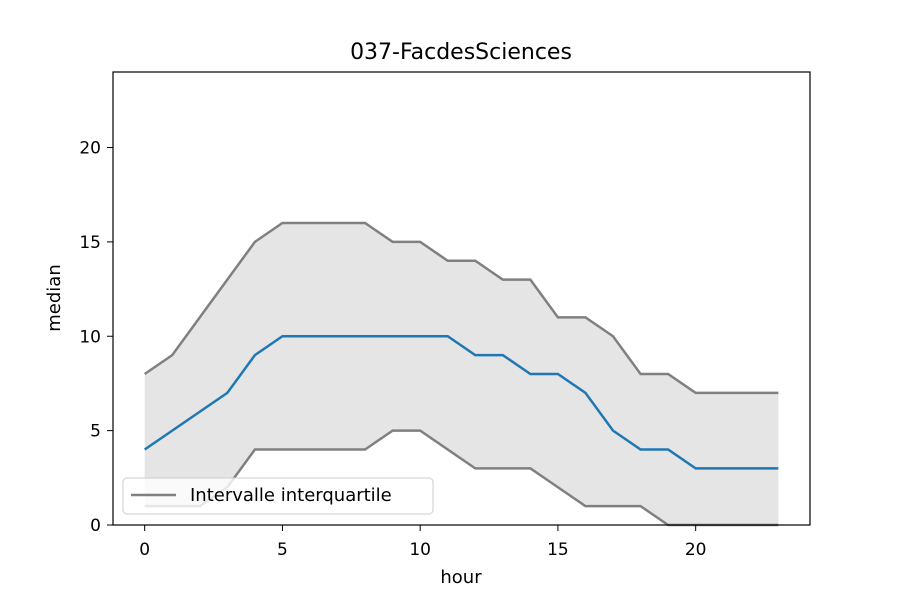 The width and height of the screenshot is (900, 600). Describe the element at coordinates (90, 149) in the screenshot. I see `y-tick-label: 20` at that location.